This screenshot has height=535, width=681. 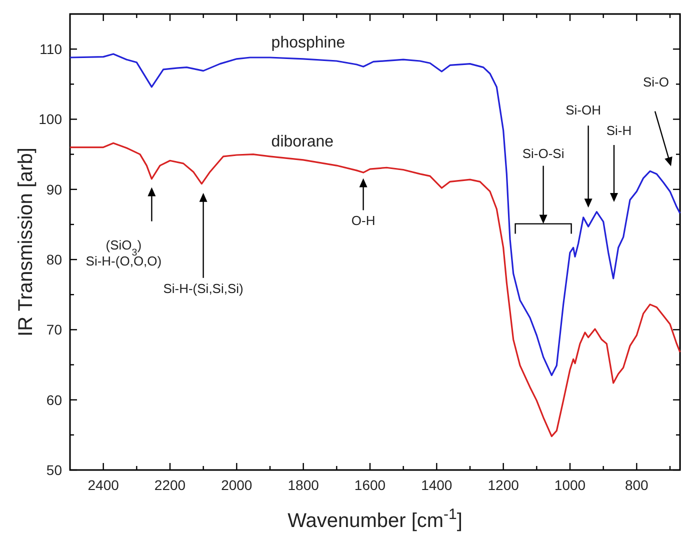 What do you see at coordinates (54, 189) in the screenshot?
I see `y-tick-label: 90` at bounding box center [54, 189].